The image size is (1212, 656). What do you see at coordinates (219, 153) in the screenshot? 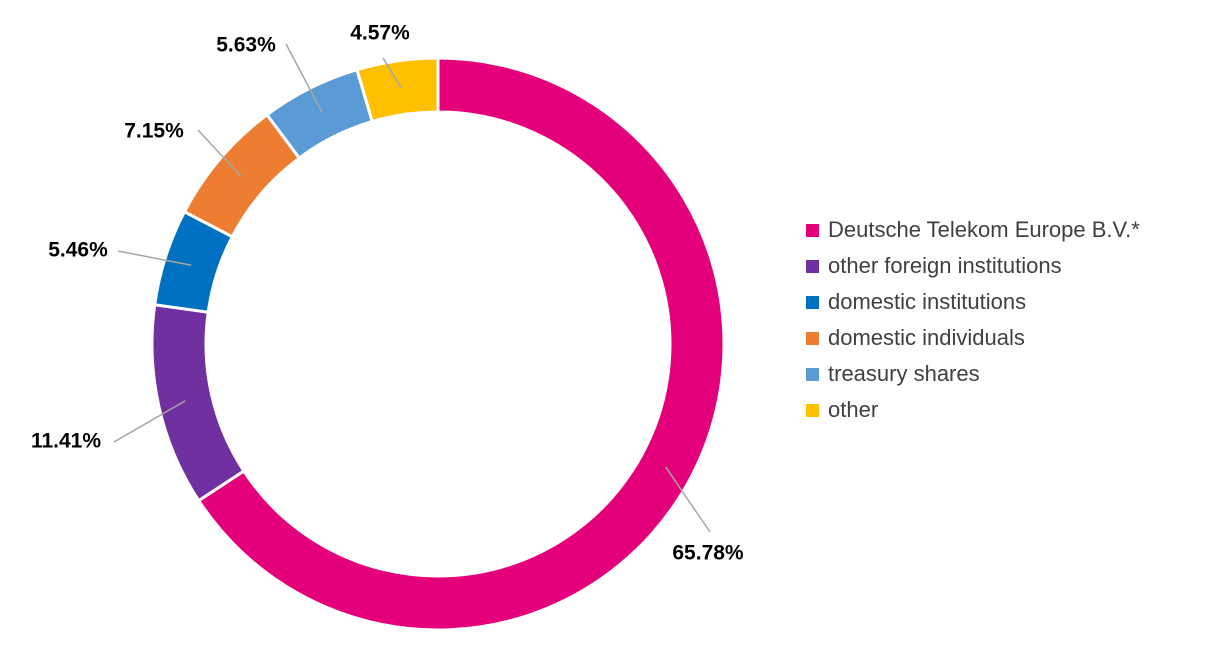
I see `leader-line-domestic-individuals` at bounding box center [219, 153].